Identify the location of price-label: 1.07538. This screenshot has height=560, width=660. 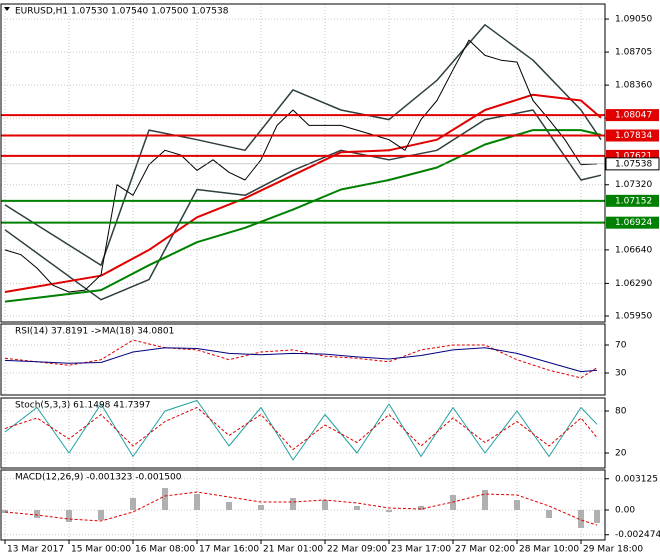
(633, 164).